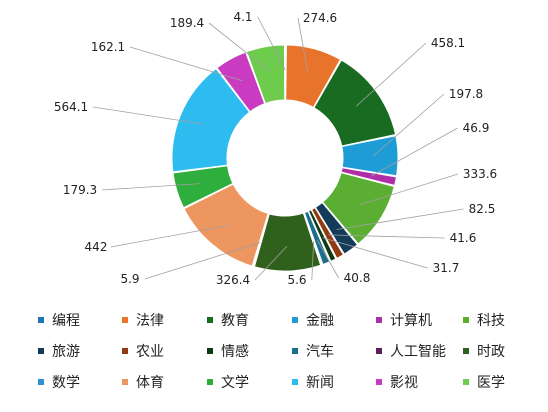 Image resolution: width=548 pixels, height=412 pixels. Describe the element at coordinates (418, 352) in the screenshot. I see `legend-label-11: 人工智能` at that location.